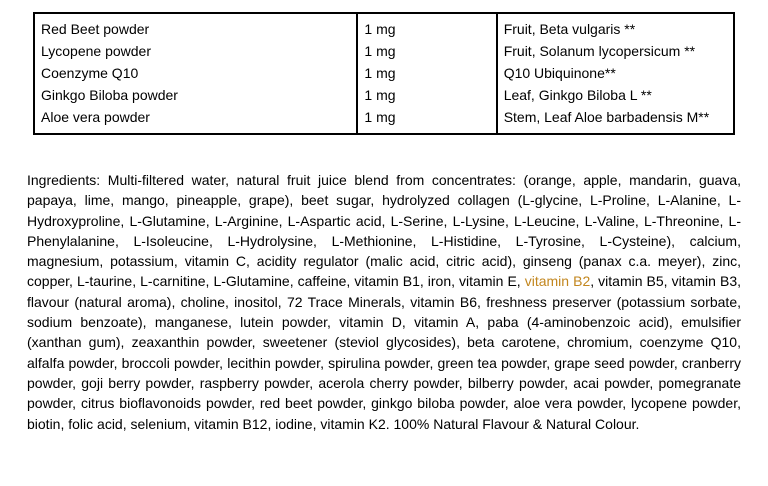 Image resolution: width=768 pixels, height=486 pixels. I want to click on source-cell: Leaf, Ginkgo Biloba L **, so click(577, 95).